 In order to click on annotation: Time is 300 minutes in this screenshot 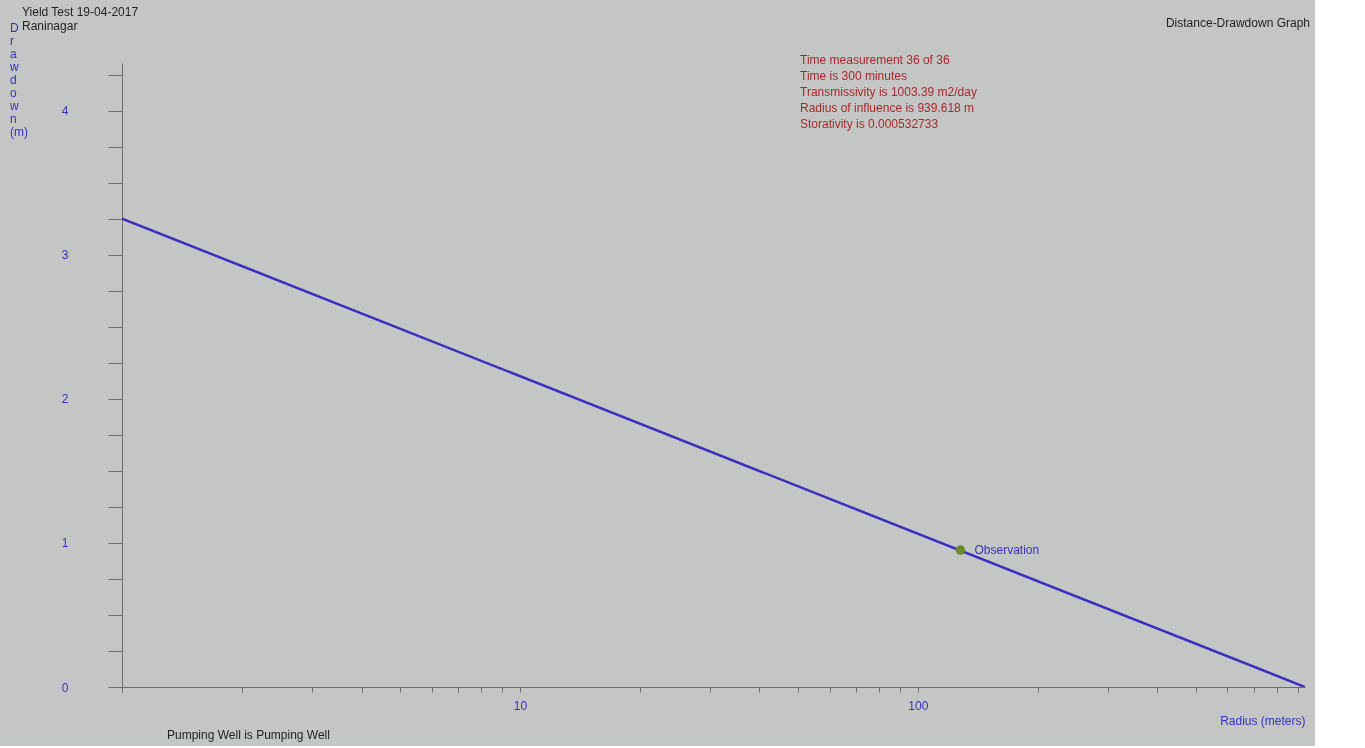, I will do `click(853, 76)`.